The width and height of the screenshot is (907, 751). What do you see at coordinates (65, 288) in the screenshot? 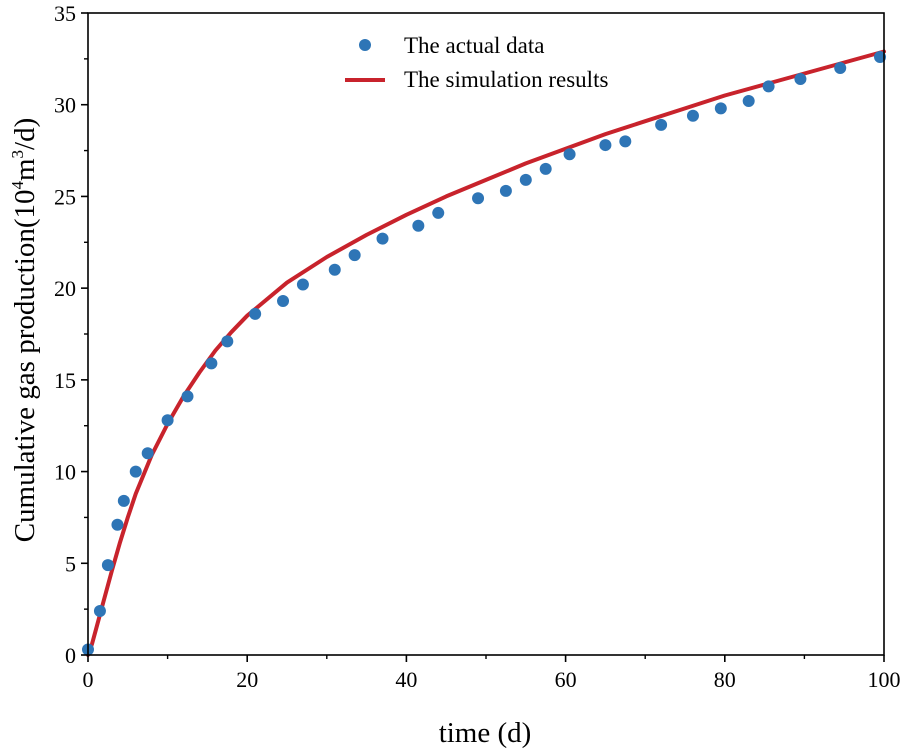
I see `y-tick-label: 20` at bounding box center [65, 288].